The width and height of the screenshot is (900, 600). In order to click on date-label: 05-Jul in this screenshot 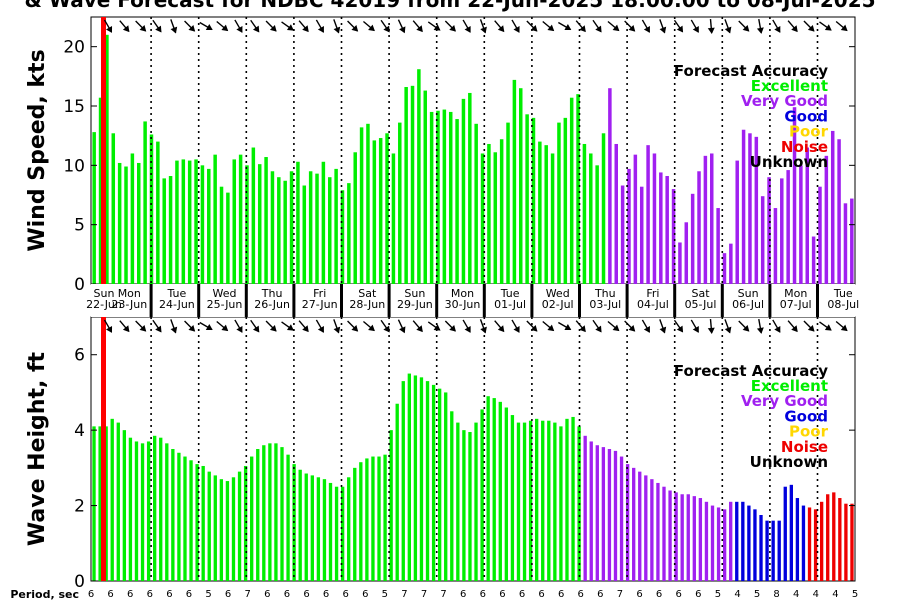, I will do `click(701, 304)`.